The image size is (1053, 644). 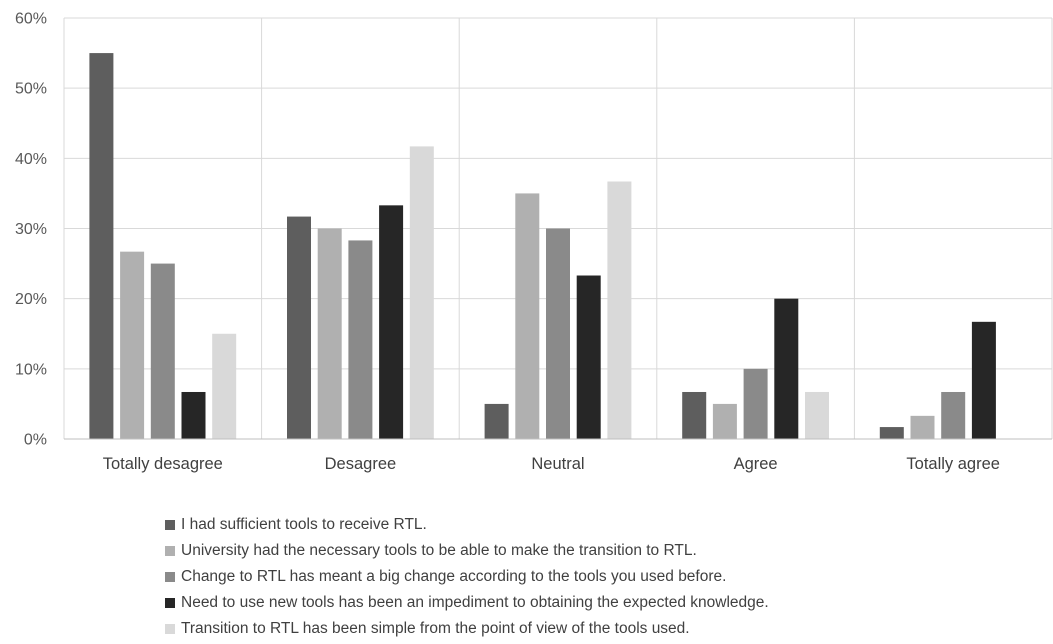 I want to click on y-tick-label: 10%, so click(x=31, y=369).